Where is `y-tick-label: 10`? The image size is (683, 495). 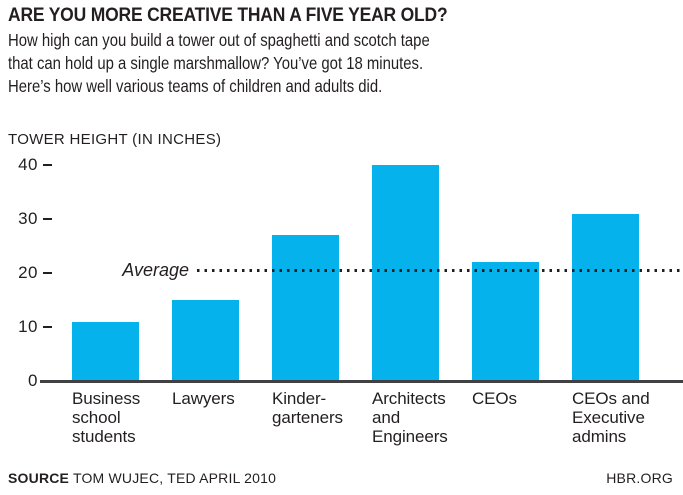
y-tick-label: 10 is located at coordinates (28, 326).